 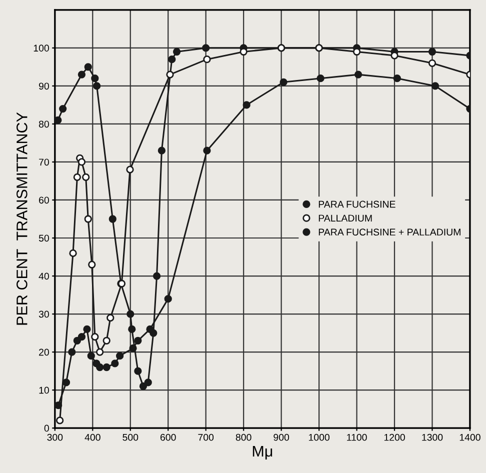 I want to click on legend-label: PALLADIUM, so click(x=345, y=218).